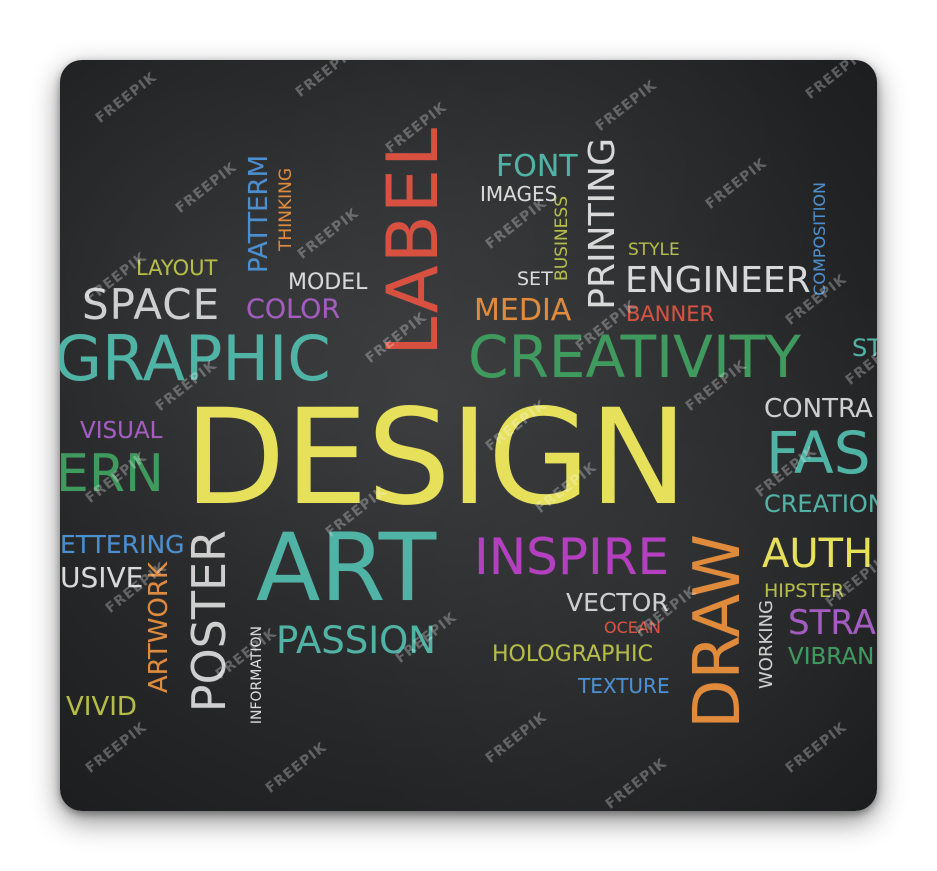  What do you see at coordinates (436, 458) in the screenshot?
I see `word-design: DESIGN` at bounding box center [436, 458].